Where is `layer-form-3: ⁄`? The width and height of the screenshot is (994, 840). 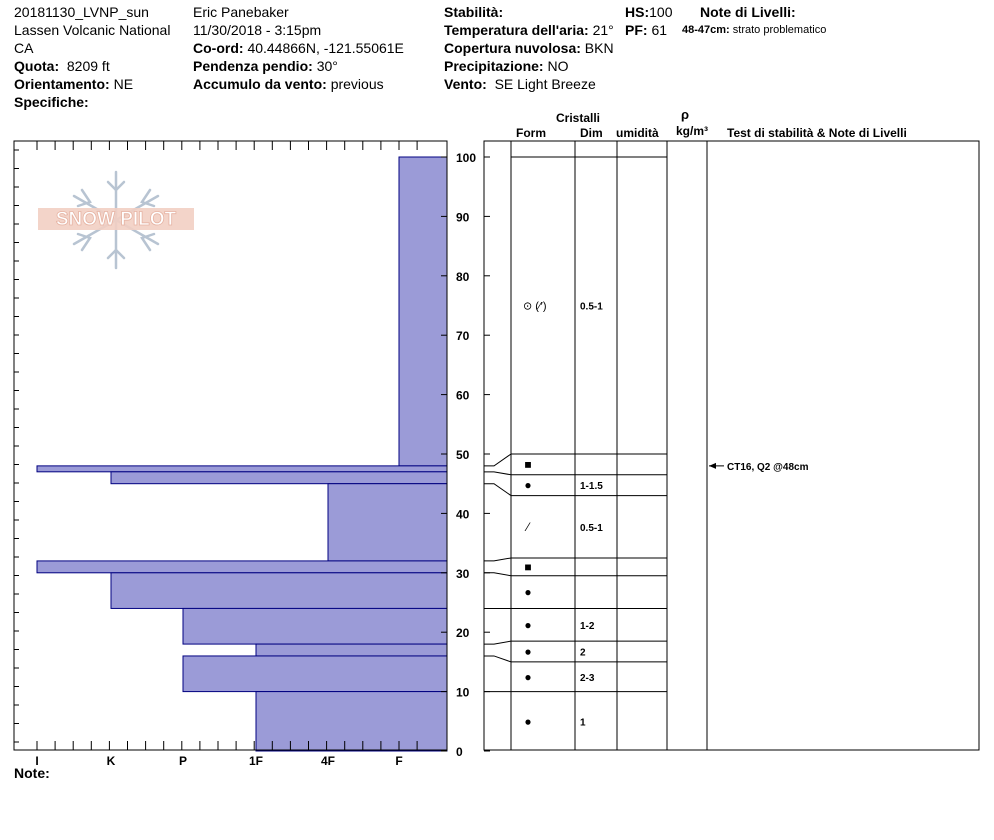 layer-form-3: ⁄ is located at coordinates (527, 527).